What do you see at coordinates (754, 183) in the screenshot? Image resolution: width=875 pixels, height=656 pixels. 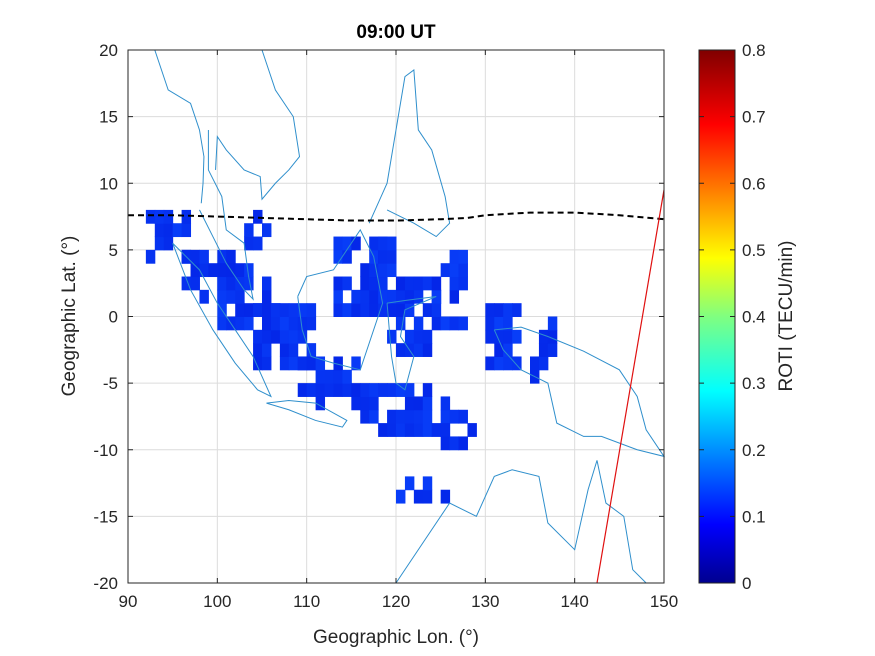 I see `colorbar-tick-label: 0.6` at bounding box center [754, 183].